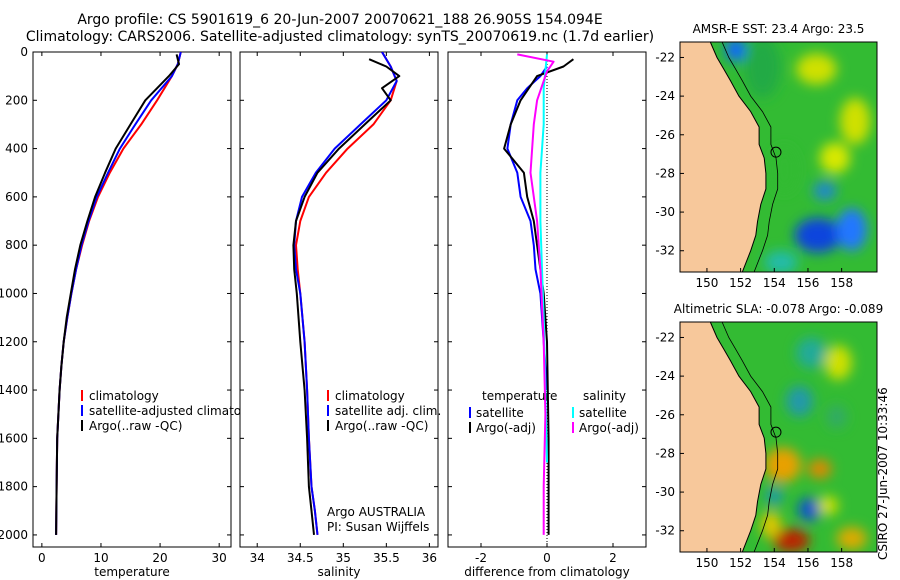 This screenshot has height=580, width=900. What do you see at coordinates (604, 396) in the screenshot?
I see `legend-heading: salinity` at bounding box center [604, 396].